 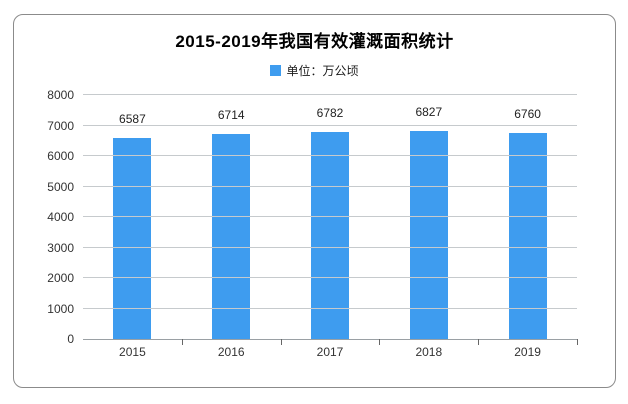 I want to click on legend-label: 单位：万公顷, so click(x=322, y=71).